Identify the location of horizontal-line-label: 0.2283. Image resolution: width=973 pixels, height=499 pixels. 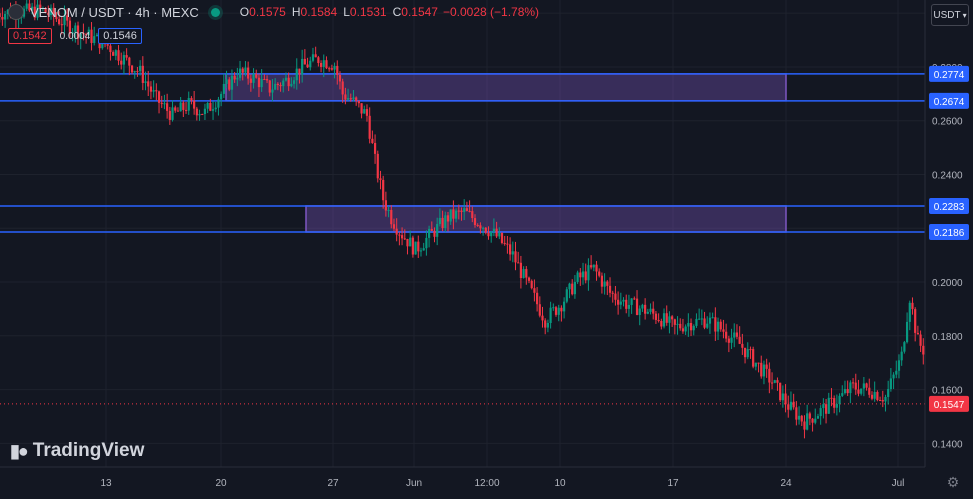
(949, 207).